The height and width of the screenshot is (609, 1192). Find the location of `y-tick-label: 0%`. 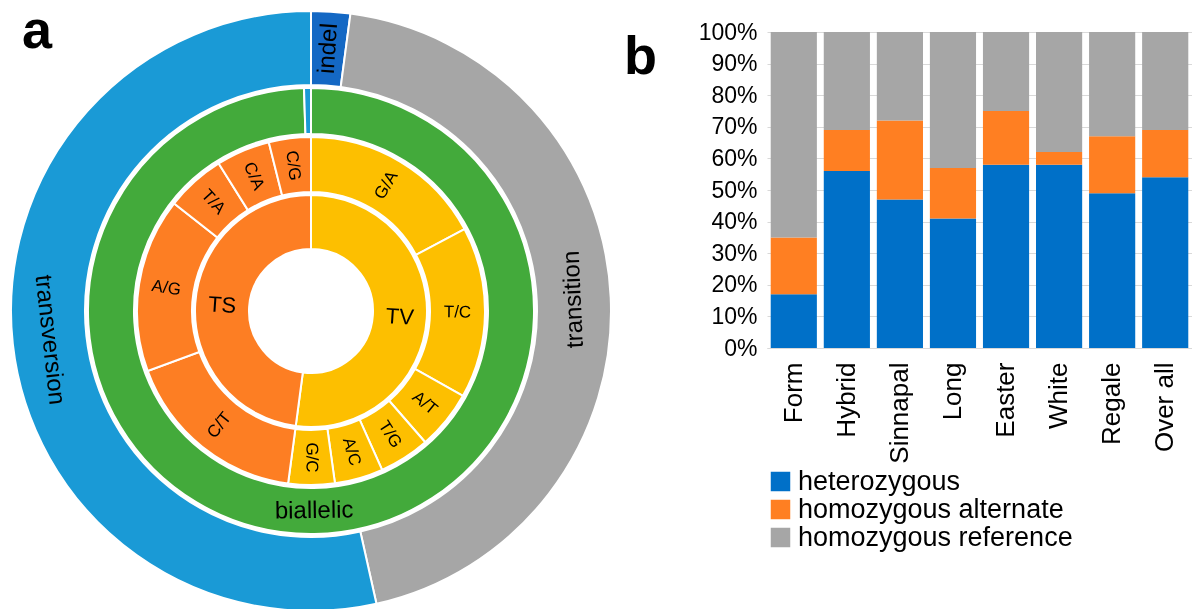

y-tick-label: 0% is located at coordinates (741, 347).